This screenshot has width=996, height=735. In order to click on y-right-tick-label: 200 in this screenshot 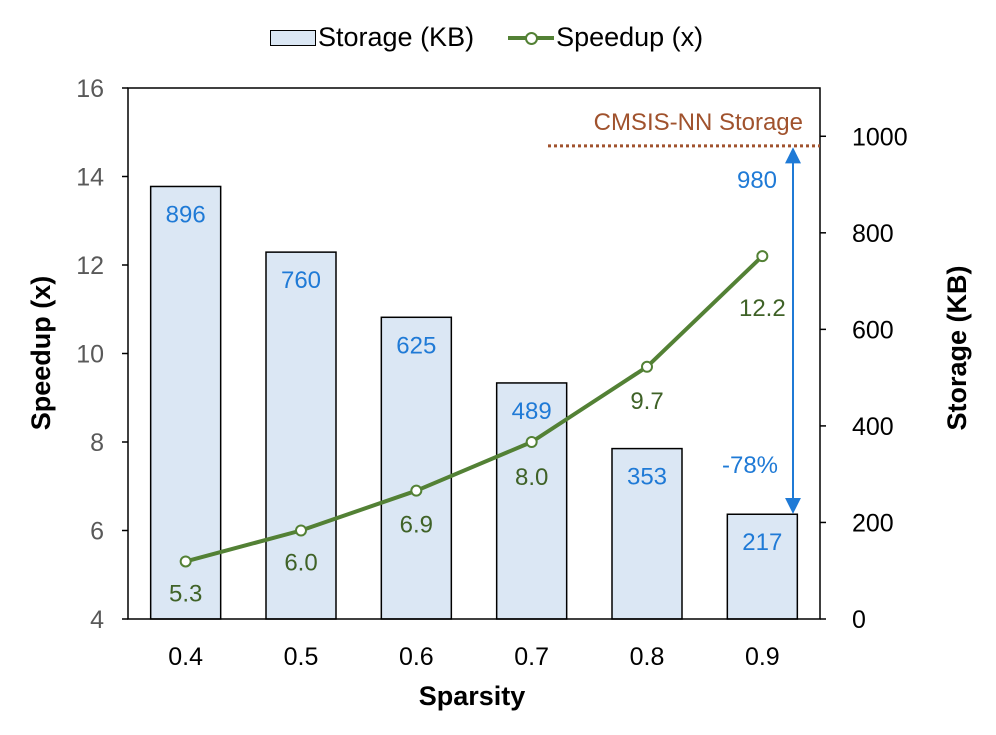, I will do `click(873, 523)`.